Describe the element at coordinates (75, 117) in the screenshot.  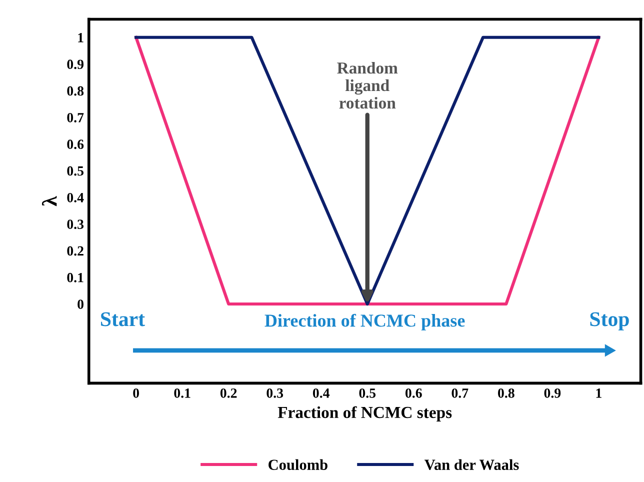
I see `y-tick-label: 0.7` at that location.